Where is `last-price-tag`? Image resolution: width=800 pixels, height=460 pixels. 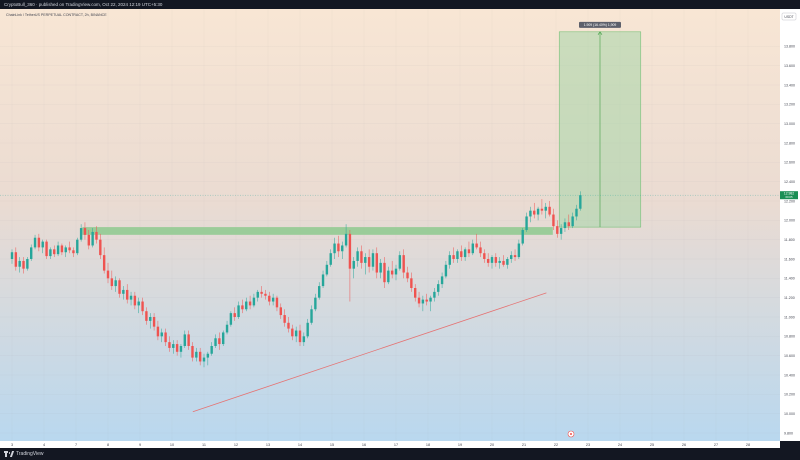
last-price-tag is located at coordinates (789, 195).